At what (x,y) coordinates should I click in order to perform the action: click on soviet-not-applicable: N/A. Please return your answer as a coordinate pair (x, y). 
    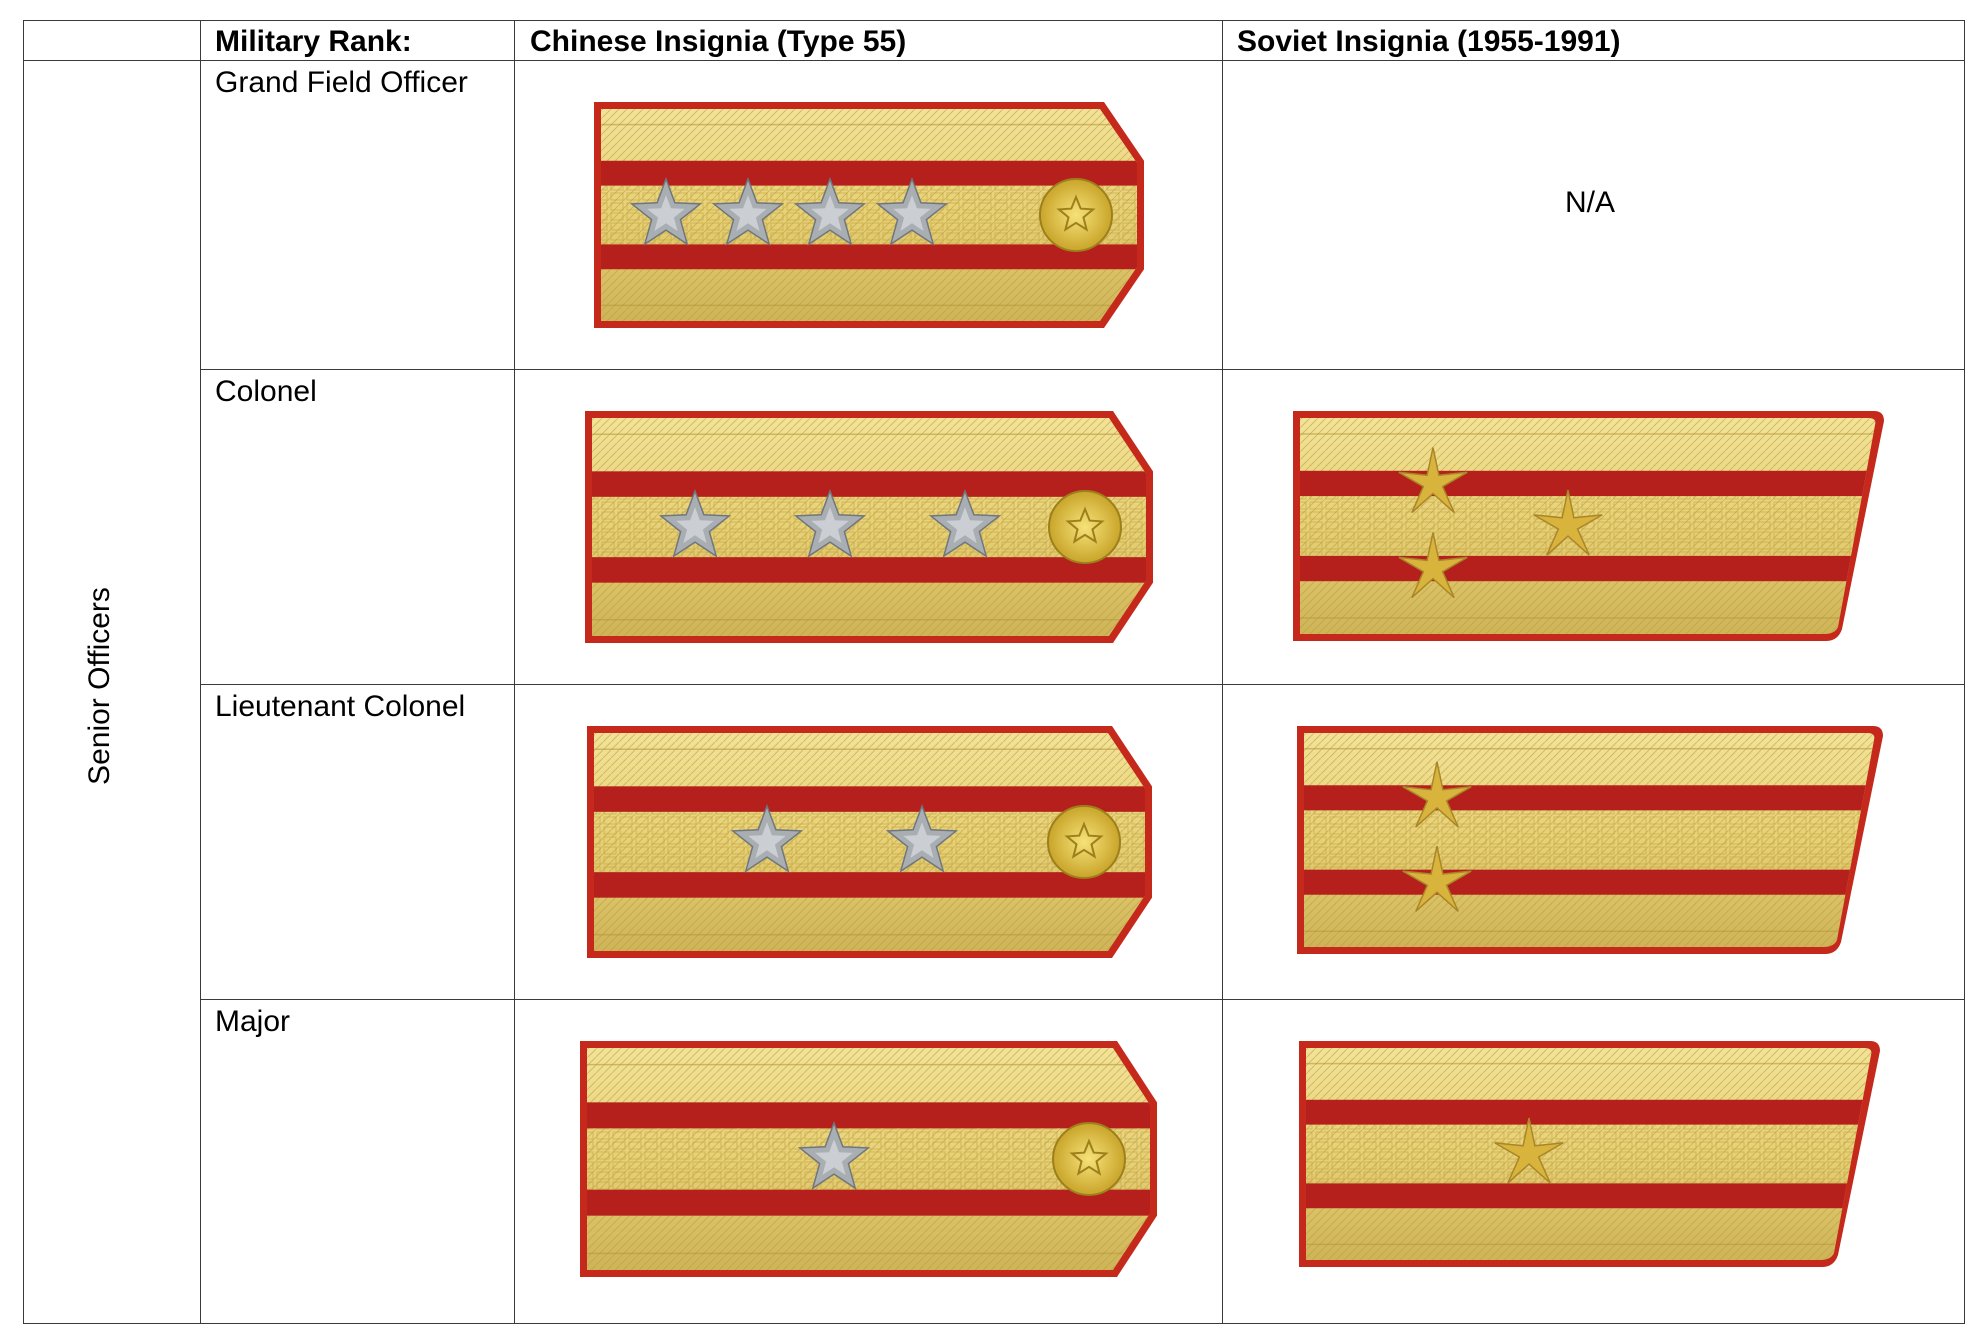
    Looking at the image, I should click on (1590, 202).